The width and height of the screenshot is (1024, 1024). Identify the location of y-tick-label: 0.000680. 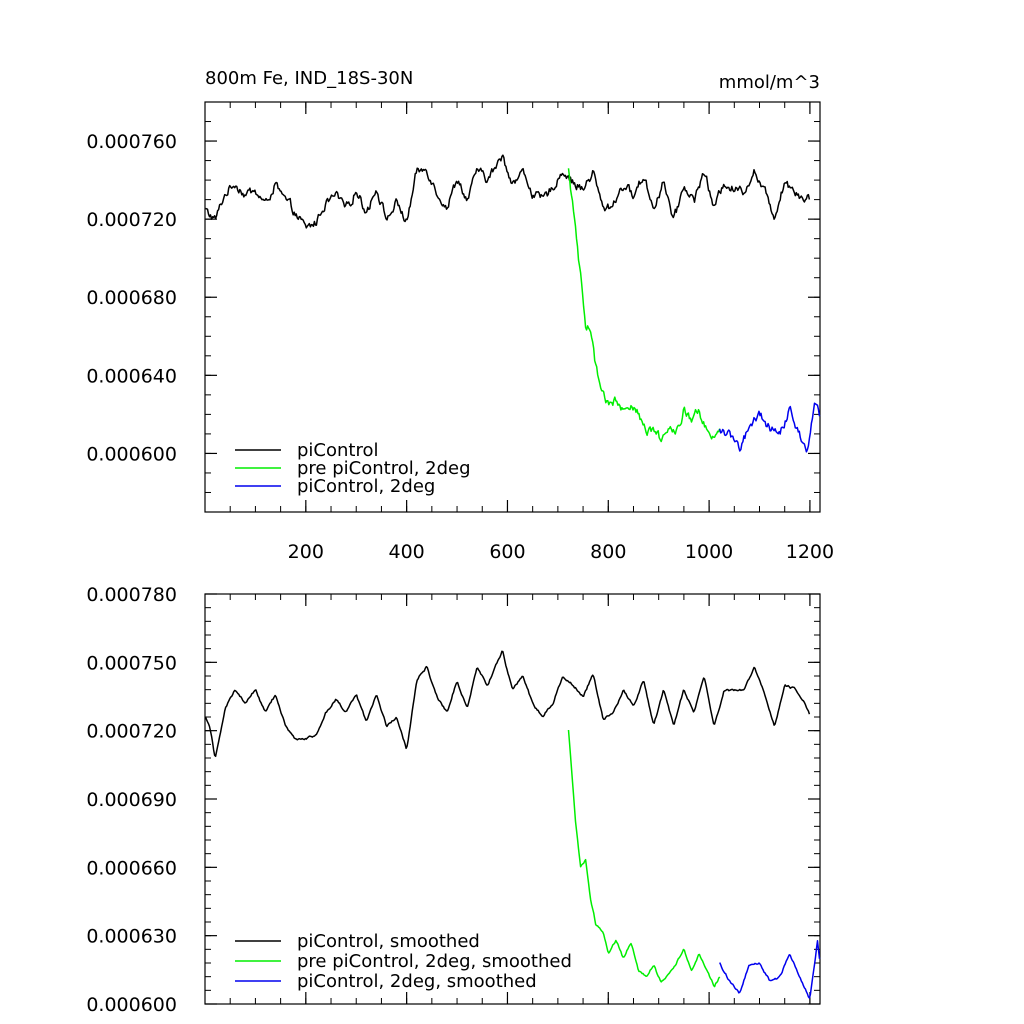
(131, 298).